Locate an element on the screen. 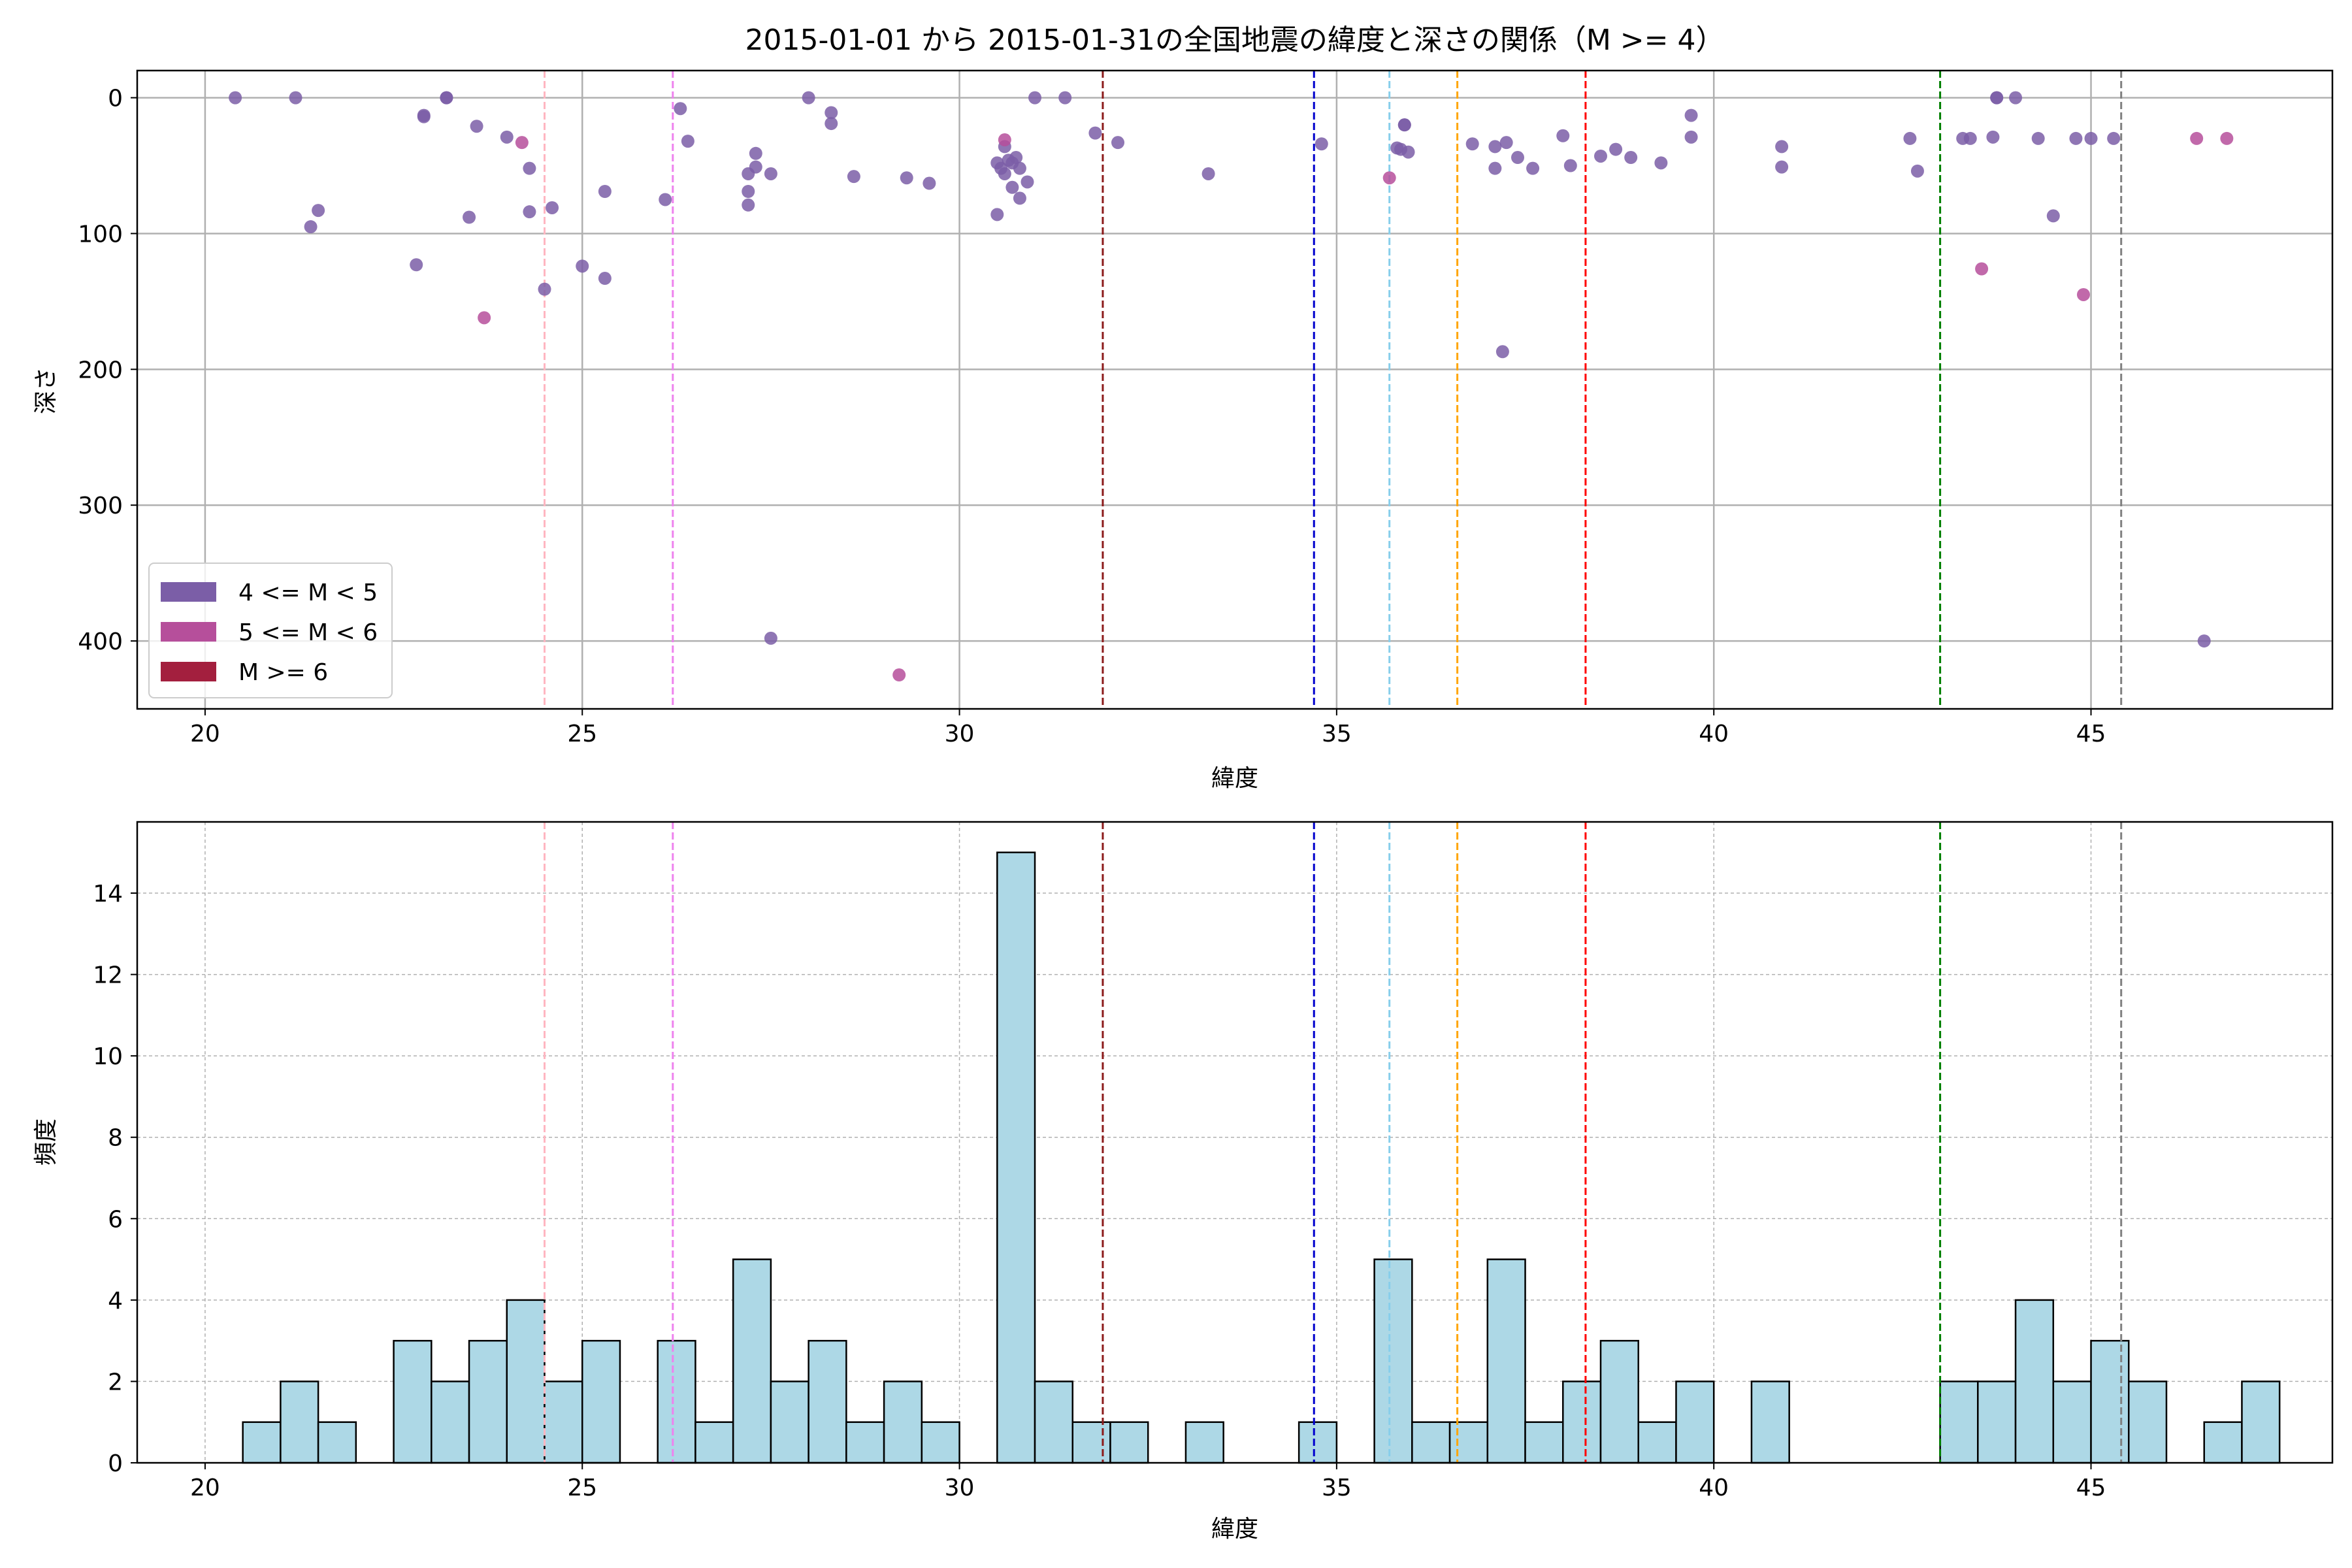 The height and width of the screenshot is (1568, 2352). legend-label-m6: M >= 6 is located at coordinates (283, 672).